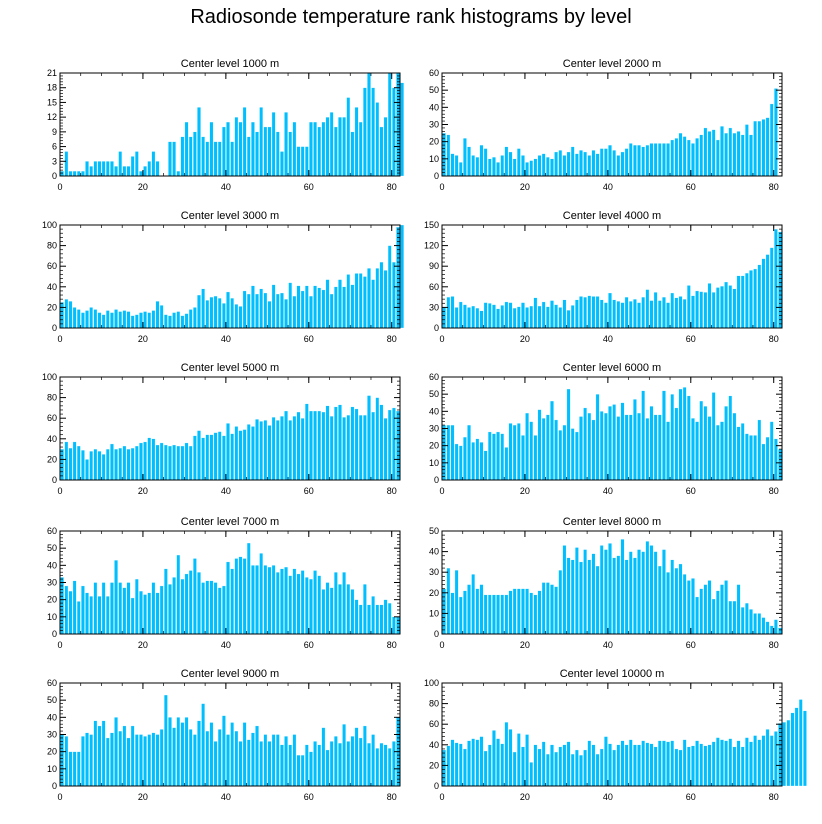 This screenshot has height=824, width=822. Describe the element at coordinates (431, 225) in the screenshot. I see `y-tick-label: 150` at that location.